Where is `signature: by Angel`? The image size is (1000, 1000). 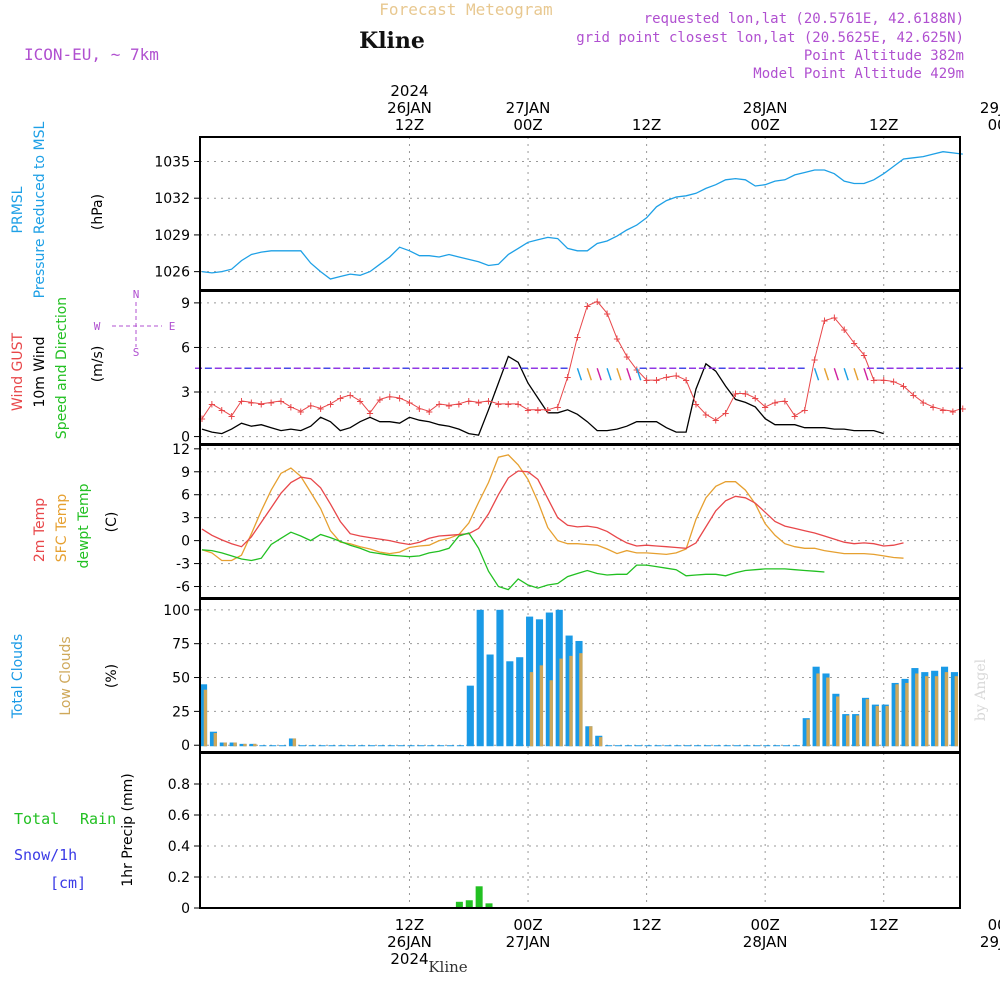 signature: by Angel is located at coordinates (981, 689).